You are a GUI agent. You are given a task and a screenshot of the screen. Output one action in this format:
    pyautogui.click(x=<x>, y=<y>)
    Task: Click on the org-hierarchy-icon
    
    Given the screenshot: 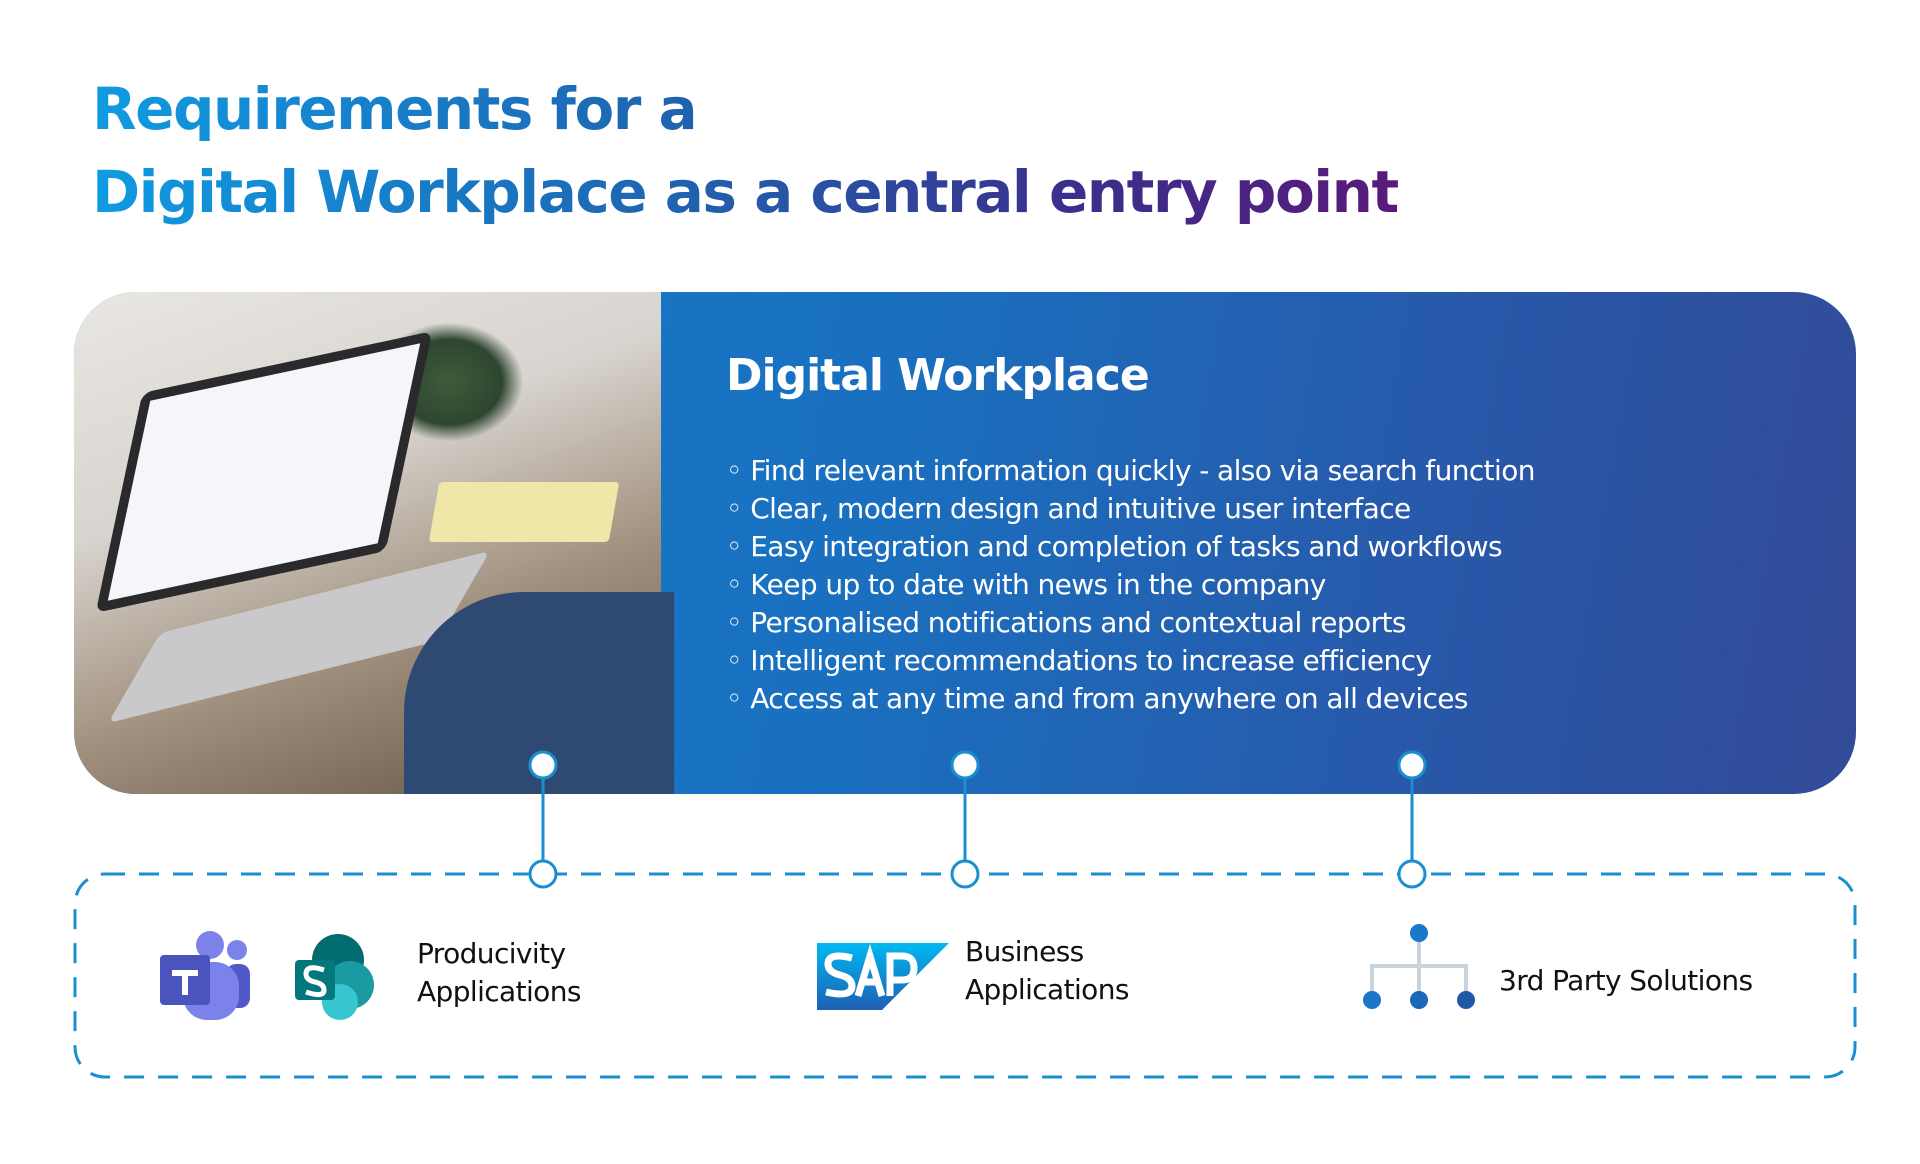 What is the action you would take?
    pyautogui.click(x=1419, y=966)
    